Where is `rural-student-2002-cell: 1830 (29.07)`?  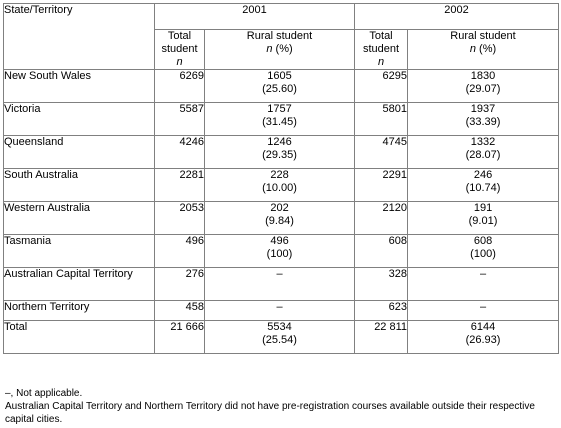
rural-student-2002-cell: 1830 (29.07) is located at coordinates (483, 86).